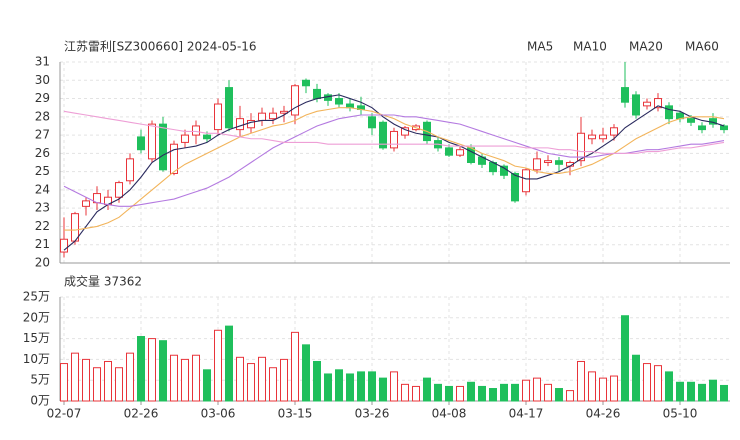 The height and width of the screenshot is (440, 740). What do you see at coordinates (42, 135) in the screenshot?
I see `y-tick-label: 27` at bounding box center [42, 135].